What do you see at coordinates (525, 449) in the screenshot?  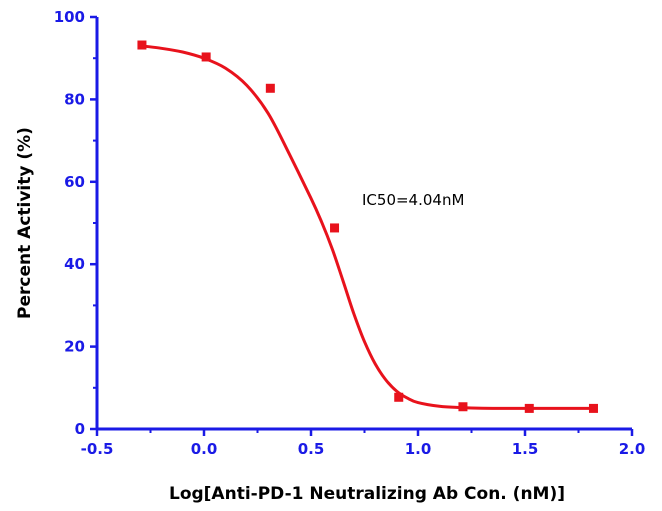 I see `x-tick-label: 1.5` at bounding box center [525, 449].